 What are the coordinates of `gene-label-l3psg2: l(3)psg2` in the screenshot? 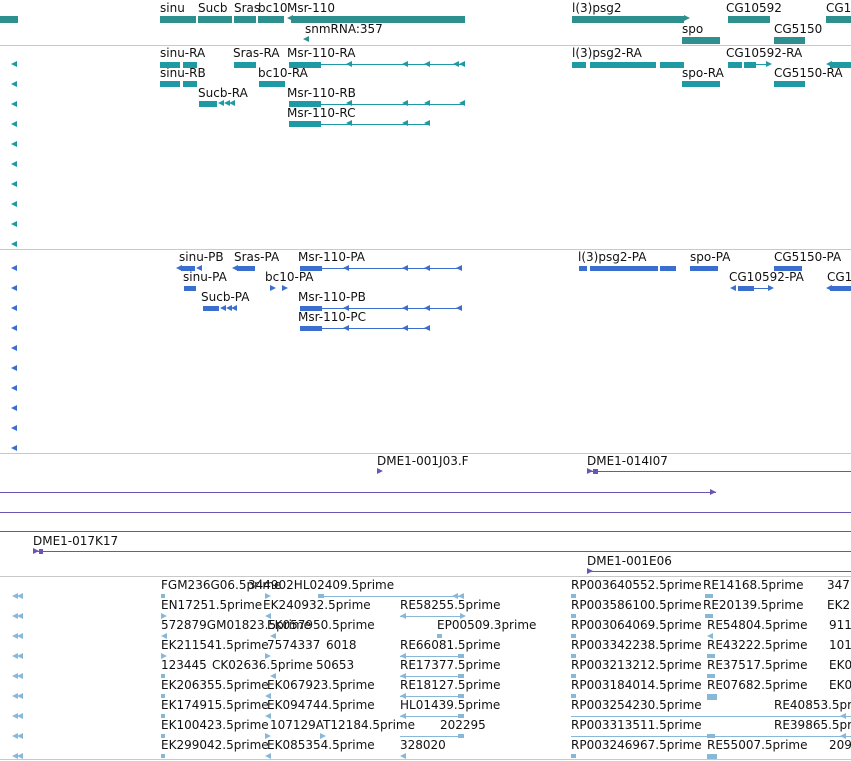 It's located at (597, 8).